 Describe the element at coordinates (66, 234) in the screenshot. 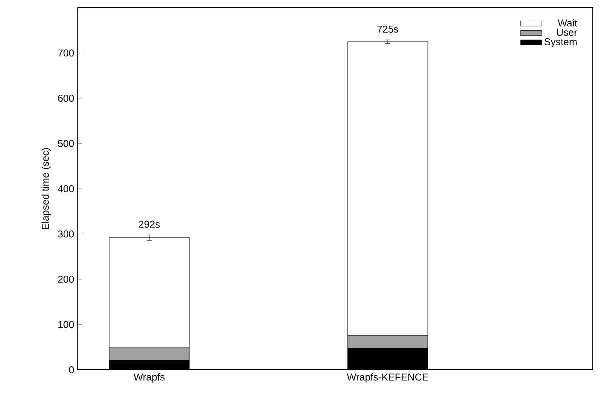

I see `y-tick-label: 300` at that location.